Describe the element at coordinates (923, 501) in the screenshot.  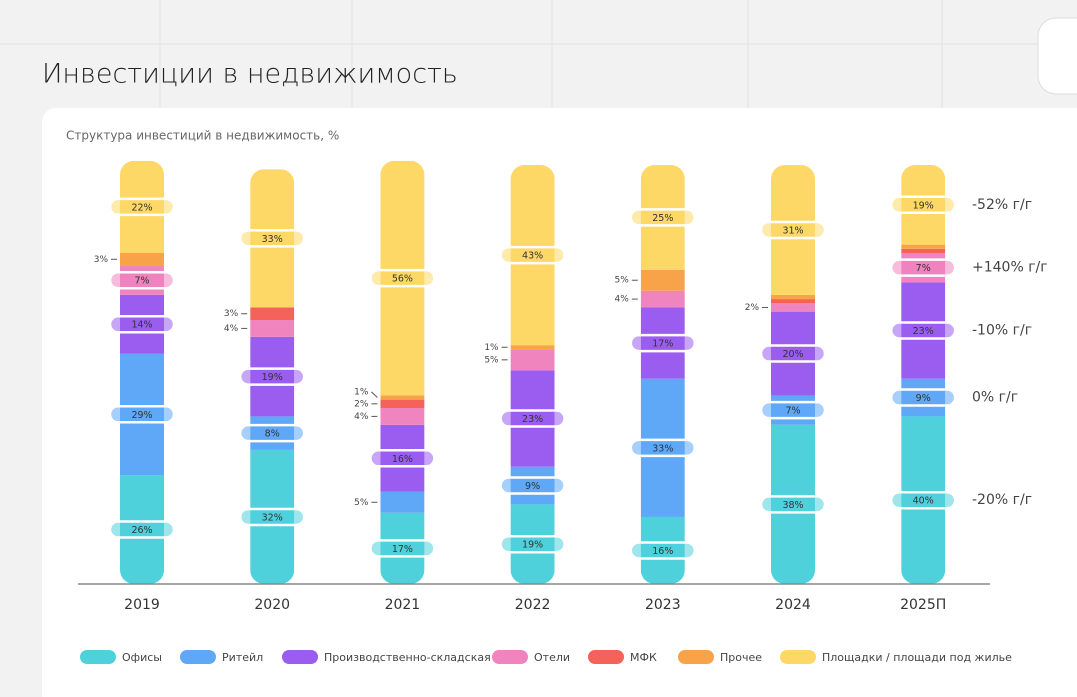
I see `value-label: 40%` at that location.